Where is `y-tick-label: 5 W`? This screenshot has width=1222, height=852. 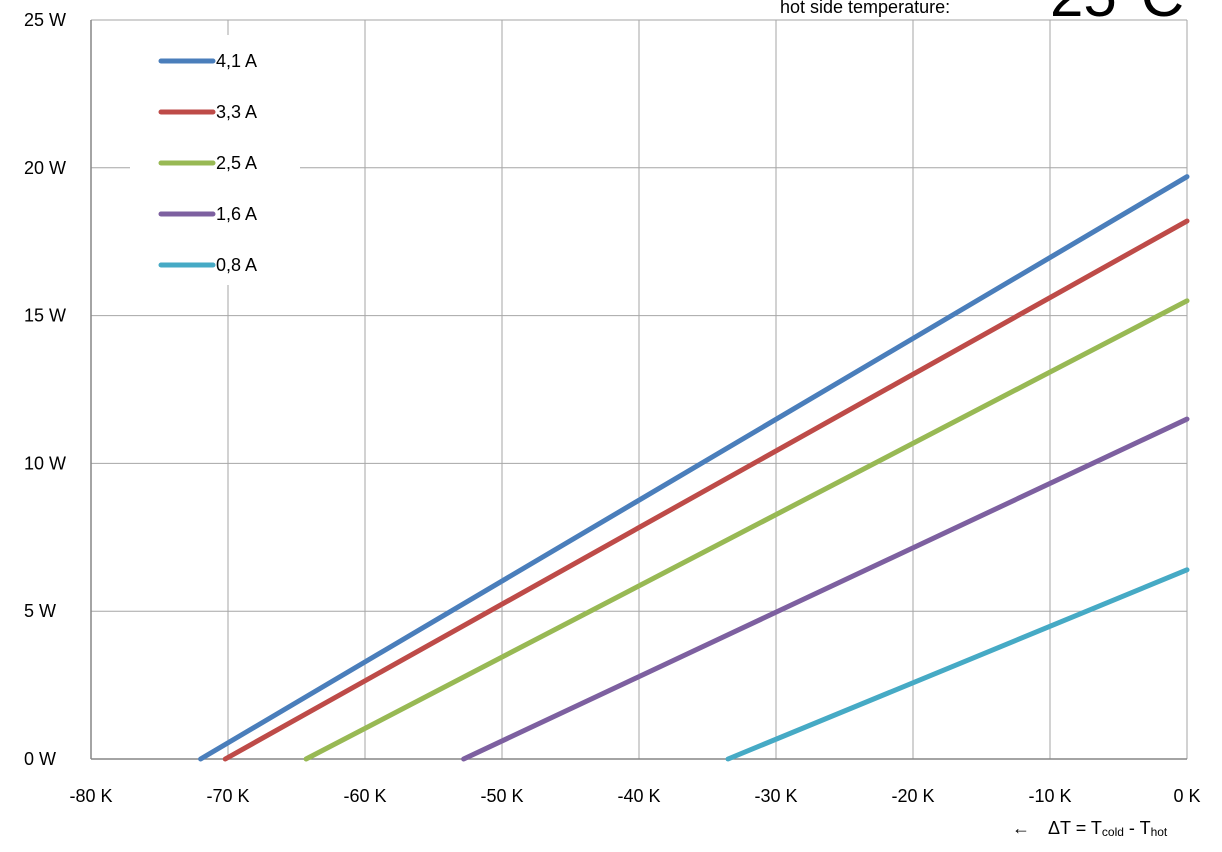
y-tick-label: 5 W is located at coordinates (40, 611).